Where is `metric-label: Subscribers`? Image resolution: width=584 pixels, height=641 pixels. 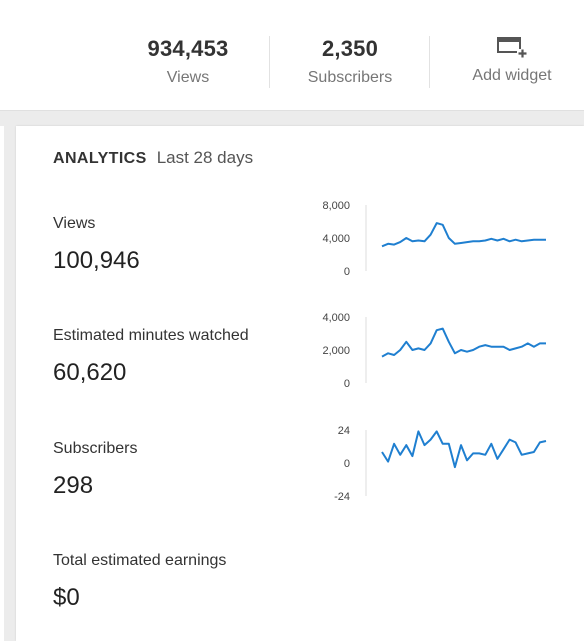
metric-label: Subscribers is located at coordinates (95, 448).